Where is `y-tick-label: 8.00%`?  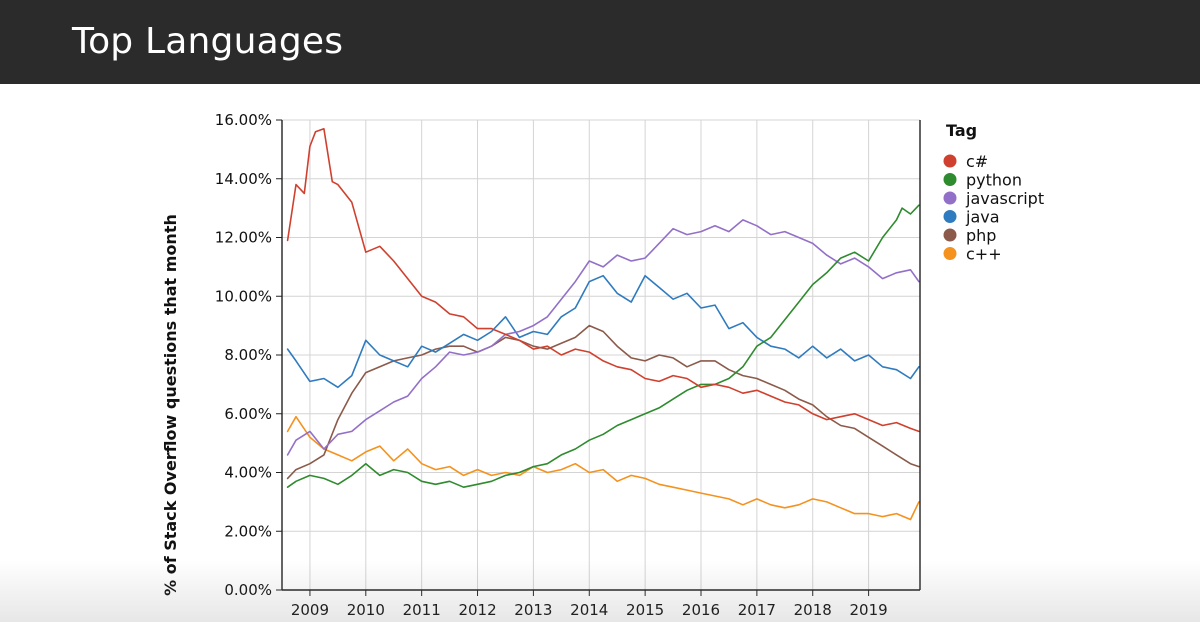
y-tick-label: 8.00% is located at coordinates (248, 355).